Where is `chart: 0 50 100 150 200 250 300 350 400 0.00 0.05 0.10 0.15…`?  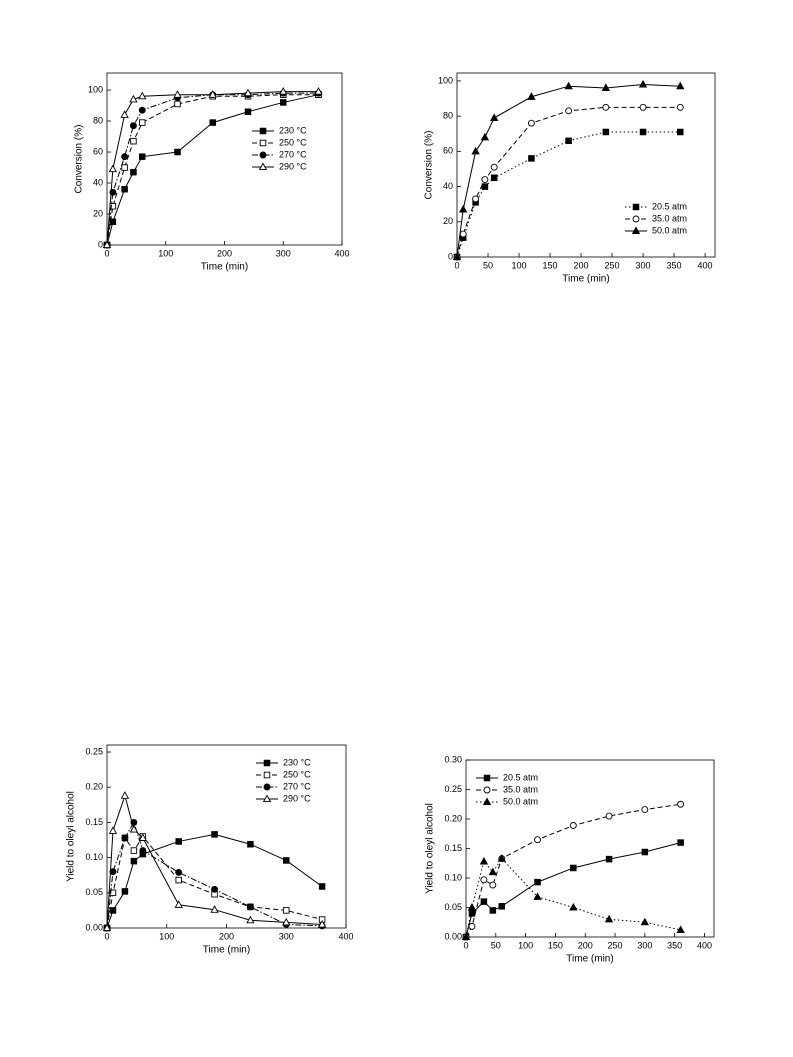 chart: 0 50 100 150 200 250 300 350 400 0.00 0.05 0.10 0.15… is located at coordinates (570, 859).